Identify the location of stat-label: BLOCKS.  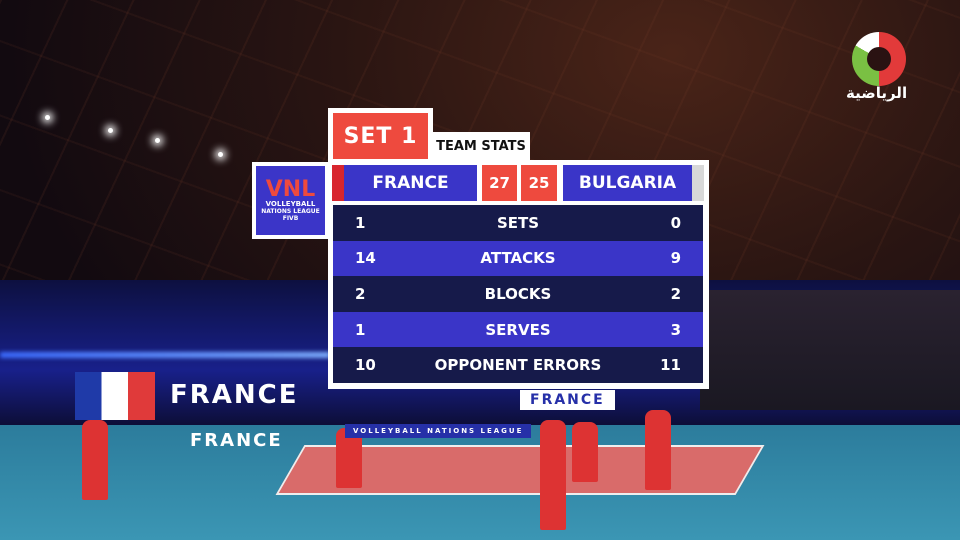
(518, 293).